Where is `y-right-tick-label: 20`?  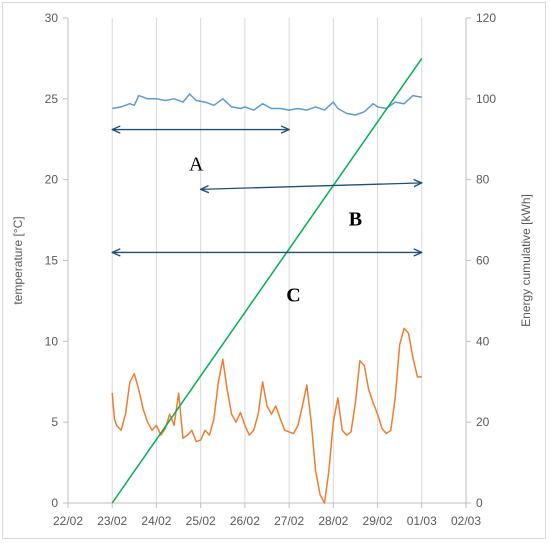
y-right-tick-label: 20 is located at coordinates (483, 422).